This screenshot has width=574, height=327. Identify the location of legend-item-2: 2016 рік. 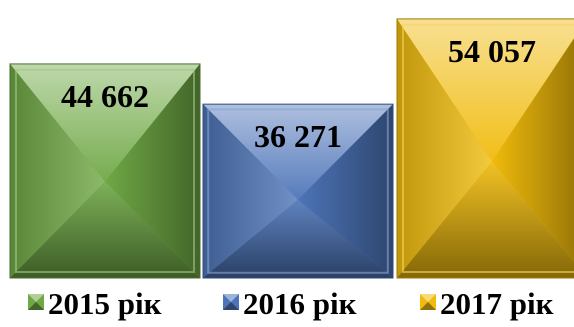
(290, 303).